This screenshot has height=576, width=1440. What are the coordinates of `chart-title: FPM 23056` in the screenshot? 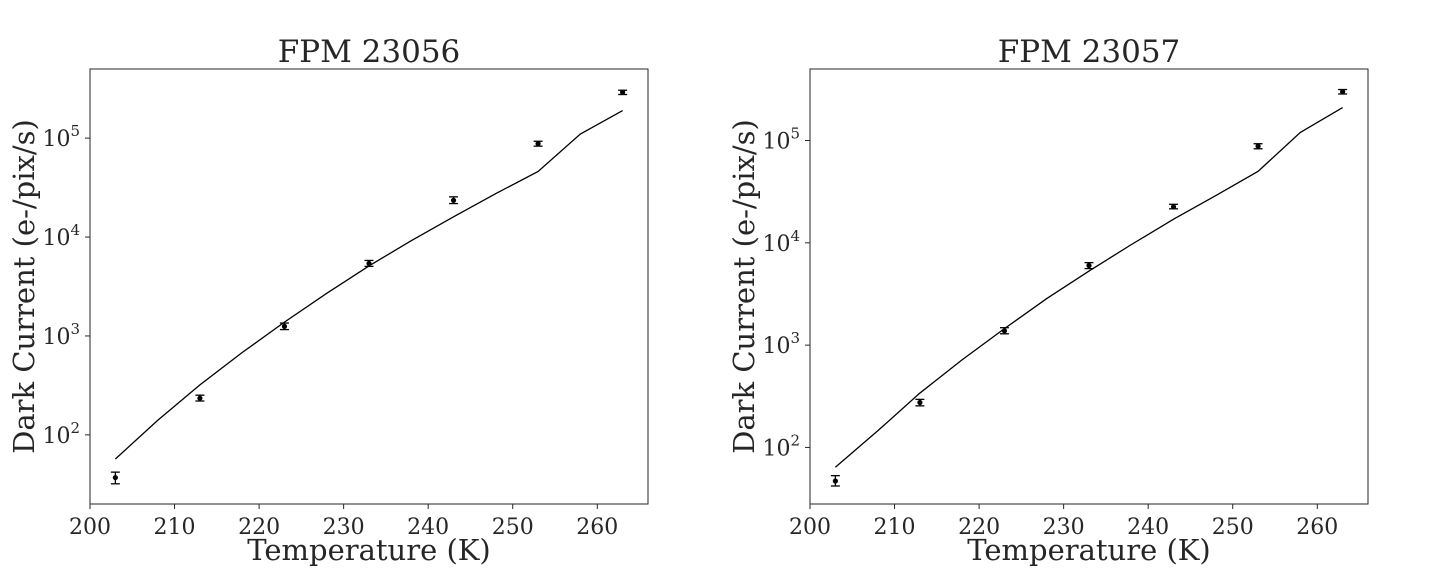 It's located at (369, 52).